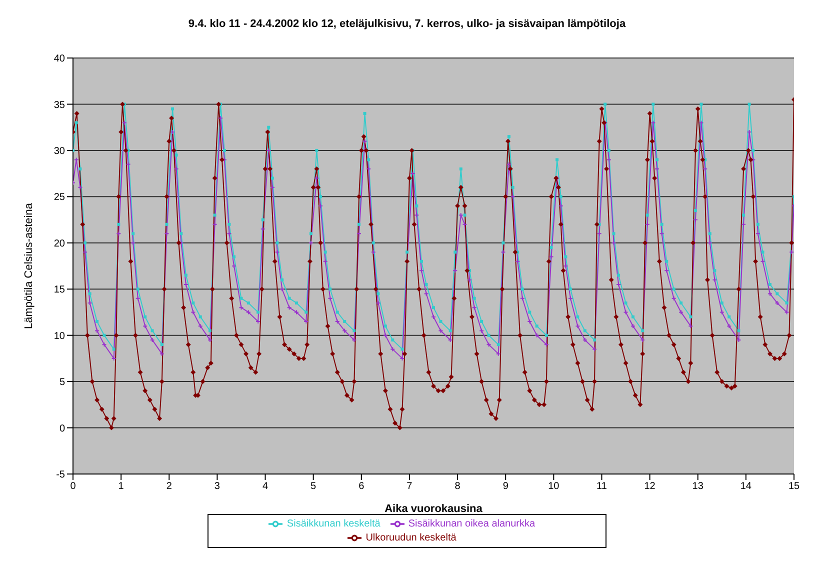  What do you see at coordinates (554, 486) in the screenshot?
I see `x-tick-label: 10` at bounding box center [554, 486].